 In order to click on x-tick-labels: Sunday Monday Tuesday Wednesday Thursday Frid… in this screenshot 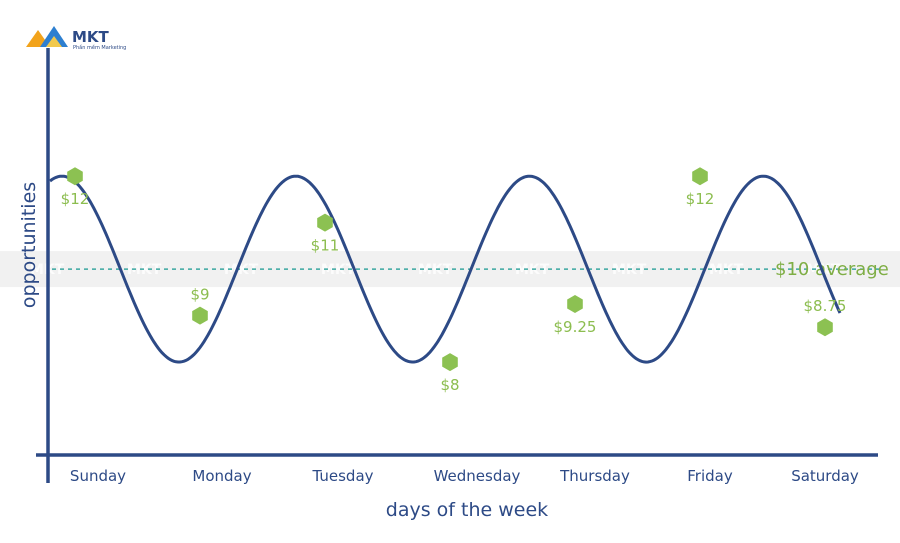, I will do `click(464, 476)`.